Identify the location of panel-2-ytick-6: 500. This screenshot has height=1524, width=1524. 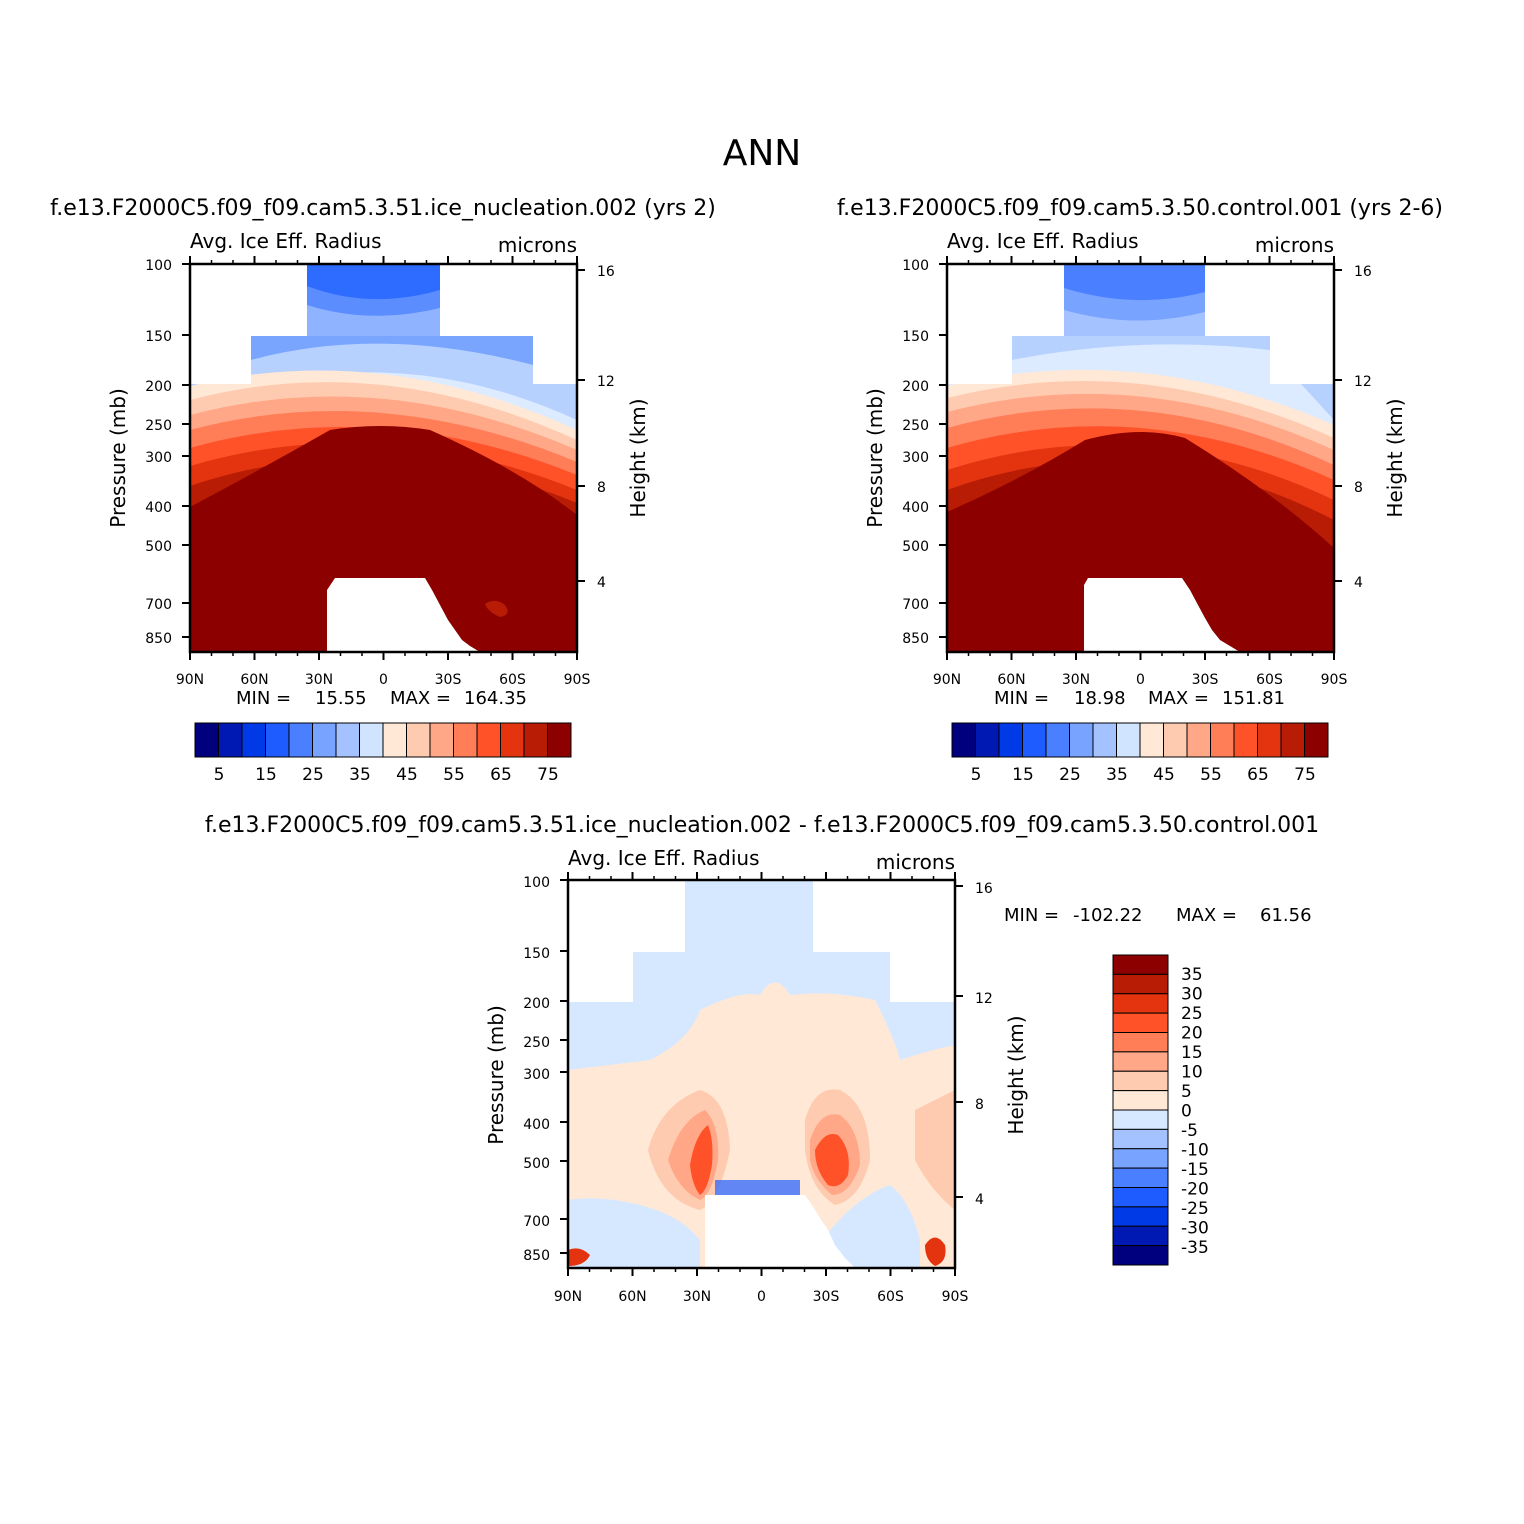
(915, 547).